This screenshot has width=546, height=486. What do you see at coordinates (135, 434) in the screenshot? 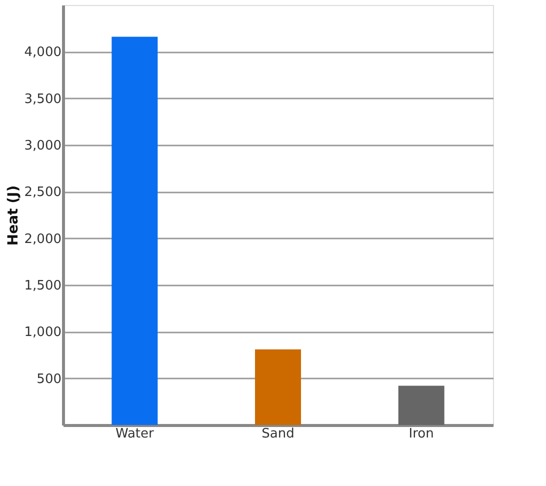
I see `x-tick-label: Water` at bounding box center [135, 434].